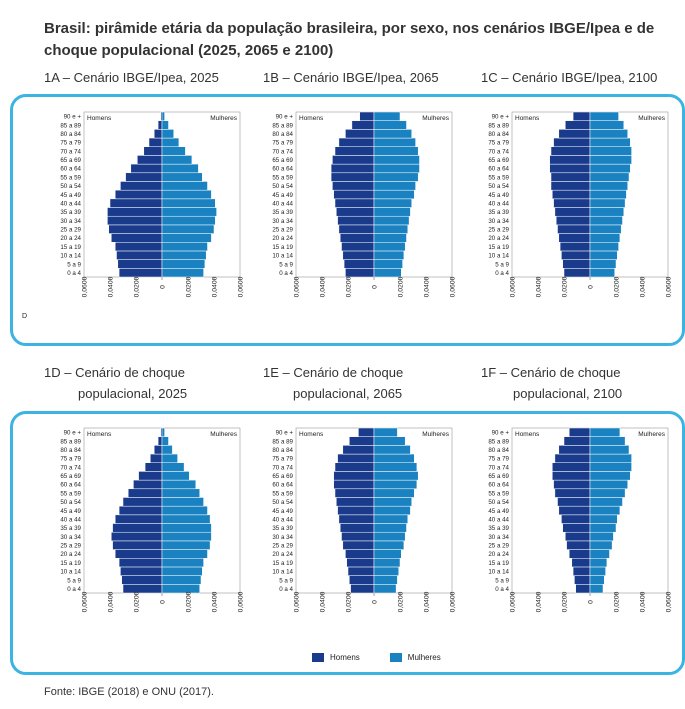 The image size is (685, 709). What do you see at coordinates (395, 657) in the screenshot?
I see `legend-swatch-women` at bounding box center [395, 657].